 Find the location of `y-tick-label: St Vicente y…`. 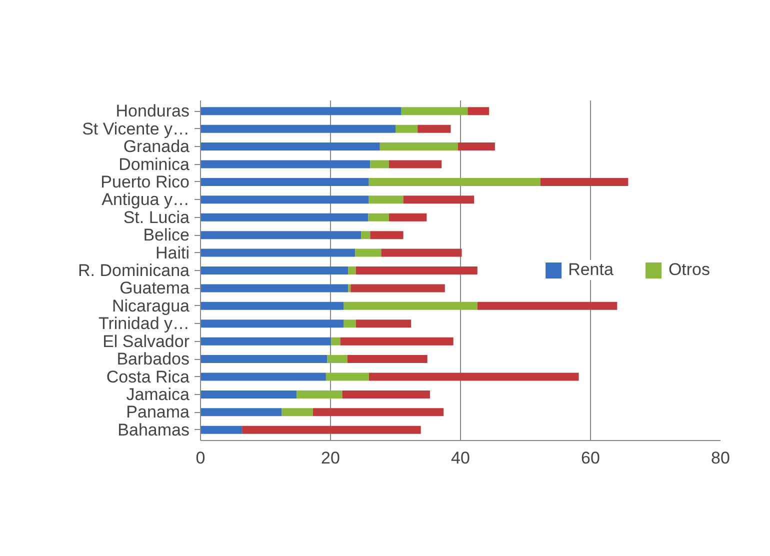

y-tick-label: St Vicente y… is located at coordinates (136, 128).